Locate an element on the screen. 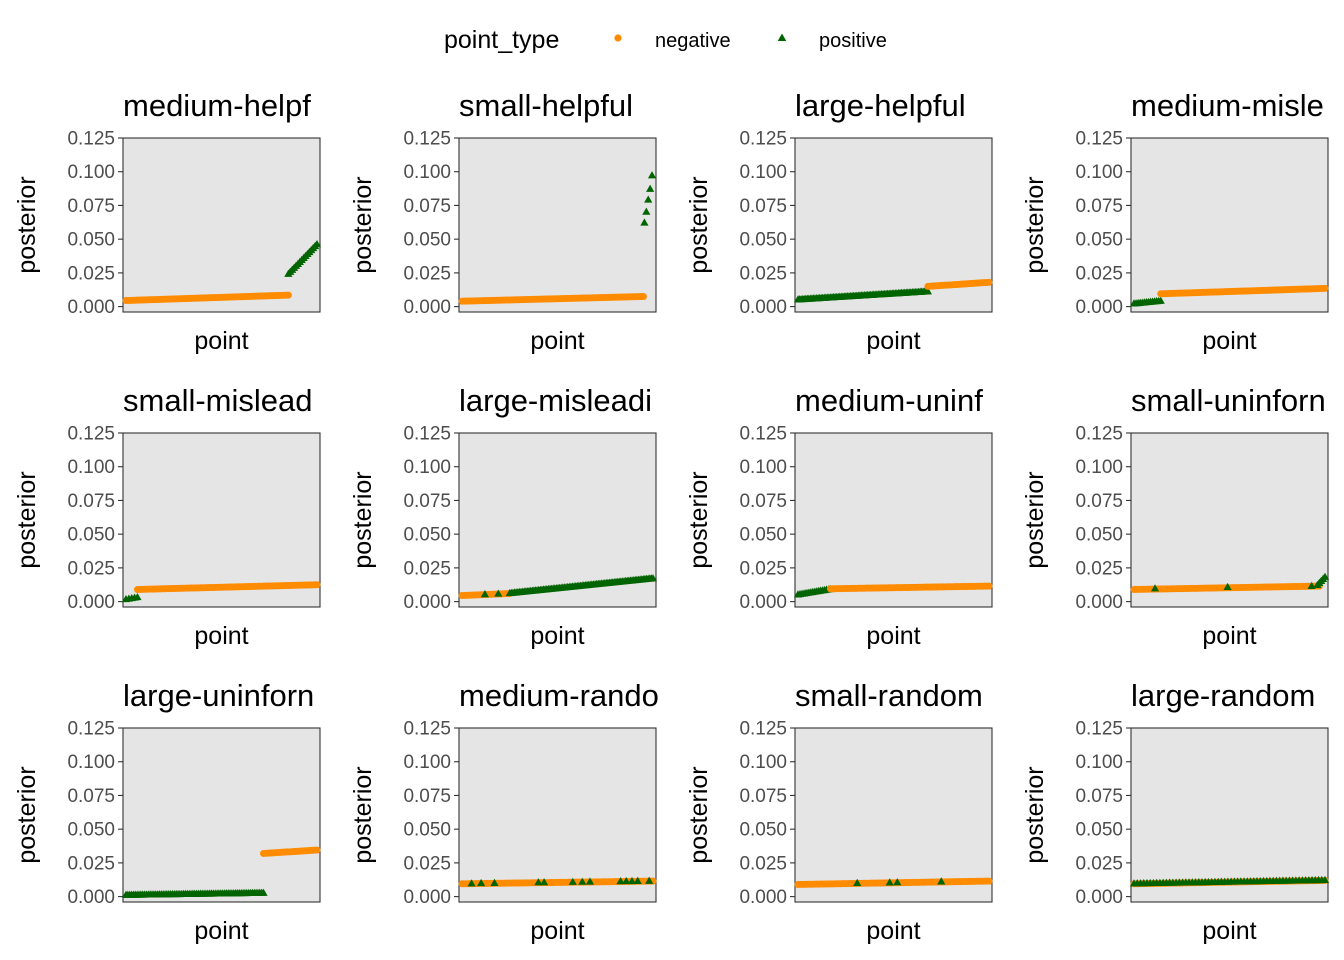 The height and width of the screenshot is (960, 1344). panel-title: large-misleadi is located at coordinates (555, 400).